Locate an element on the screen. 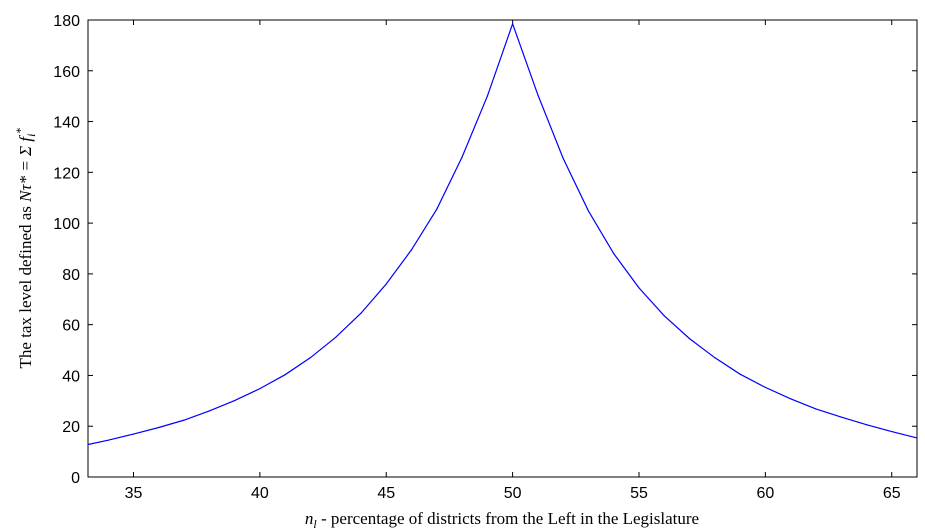 The width and height of the screenshot is (925, 529). x-tick-label: 35 is located at coordinates (134, 493).